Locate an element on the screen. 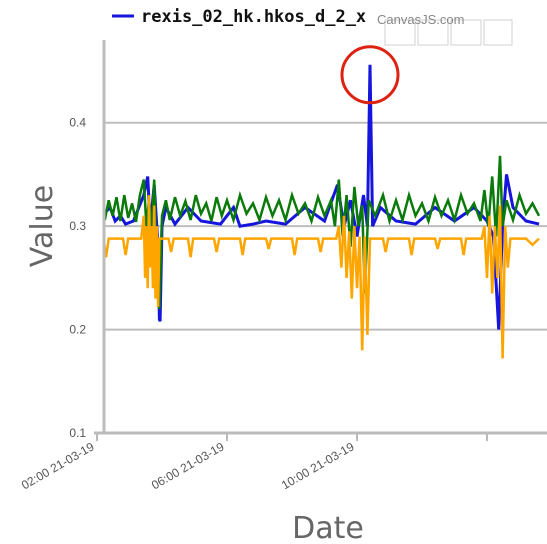 This screenshot has width=547, height=544. canvasjs-credit: CanvasJS.com is located at coordinates (420, 19).